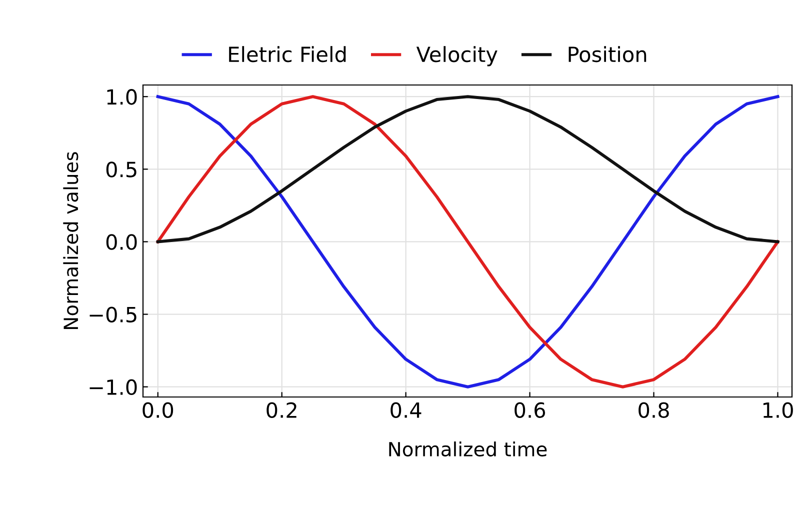 The width and height of the screenshot is (806, 515). I want to click on x-tick-label: 0.0, so click(158, 410).